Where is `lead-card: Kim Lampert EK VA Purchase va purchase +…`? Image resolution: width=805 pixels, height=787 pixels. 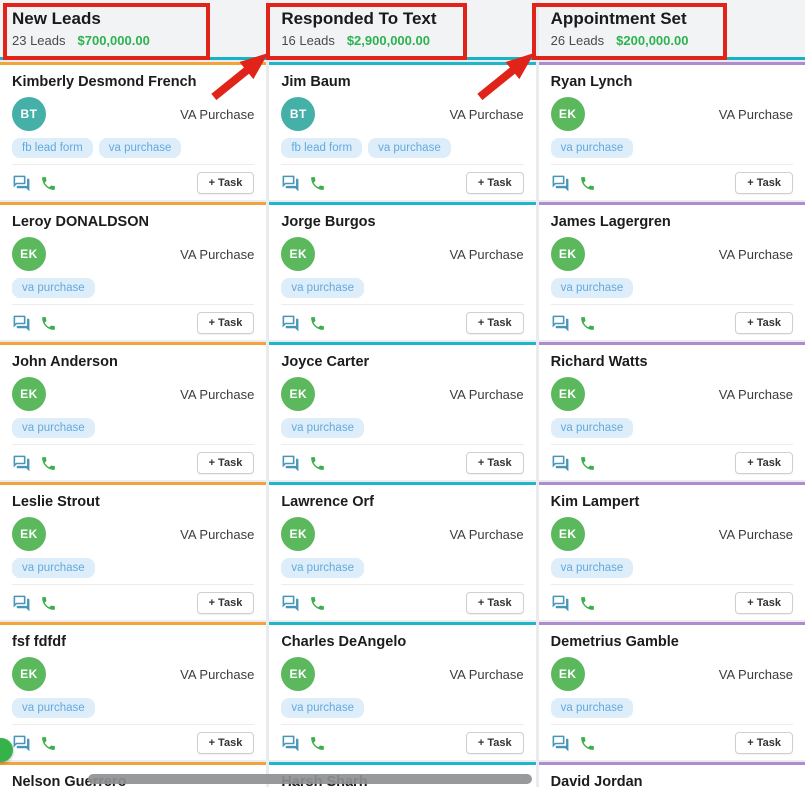
lead-card: Kim Lampert EK VA Purchase va purchase +… is located at coordinates (671, 551).